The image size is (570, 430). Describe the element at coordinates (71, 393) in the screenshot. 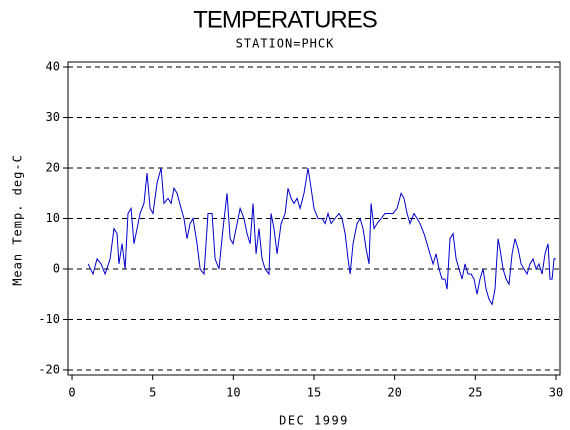

I see `x-tick-label: 0` at that location.